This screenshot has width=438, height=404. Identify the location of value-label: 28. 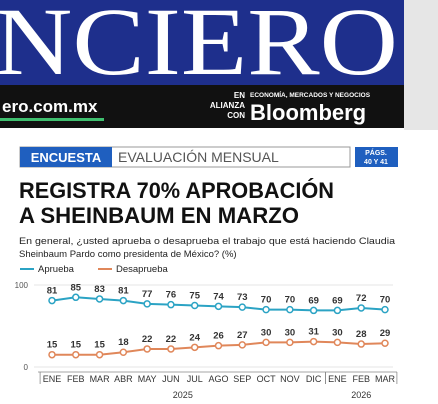
(361, 334).